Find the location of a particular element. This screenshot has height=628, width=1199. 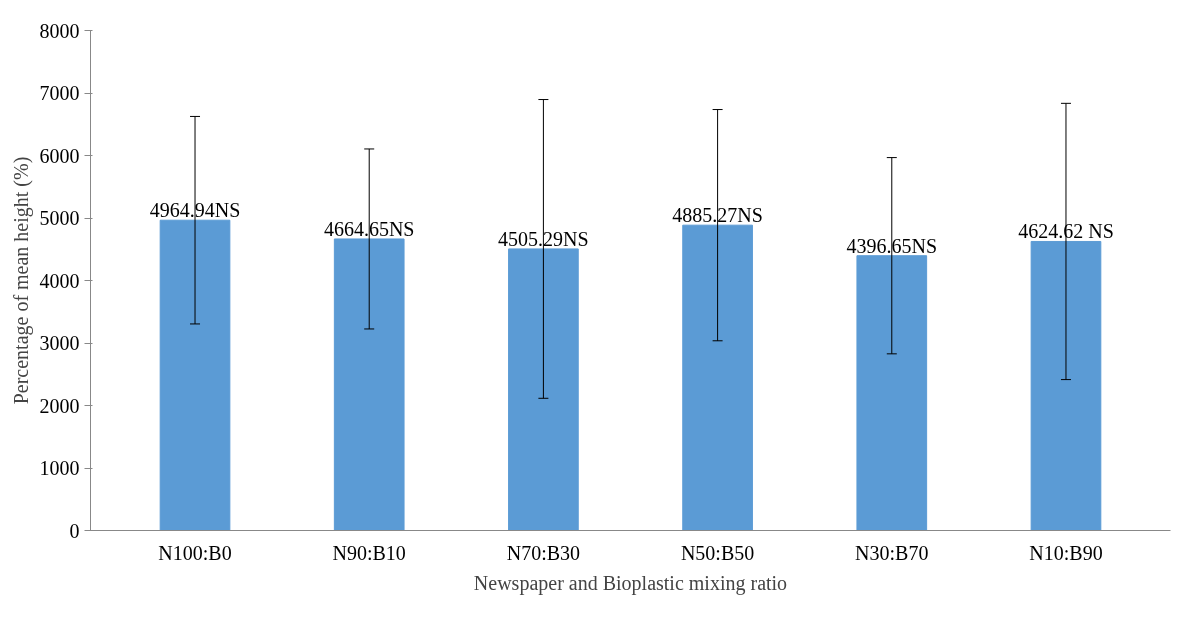

y-tick-label: 0 is located at coordinates (74, 530).